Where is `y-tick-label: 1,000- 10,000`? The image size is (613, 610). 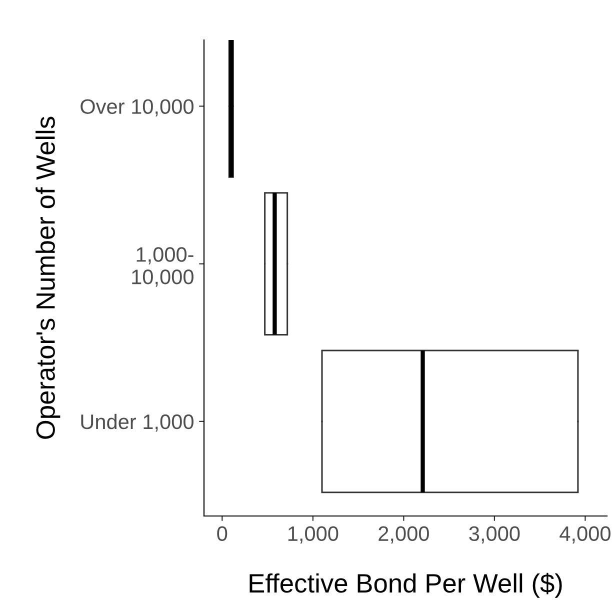
y-tick-label: 1,000- 10,000 is located at coordinates (163, 267).